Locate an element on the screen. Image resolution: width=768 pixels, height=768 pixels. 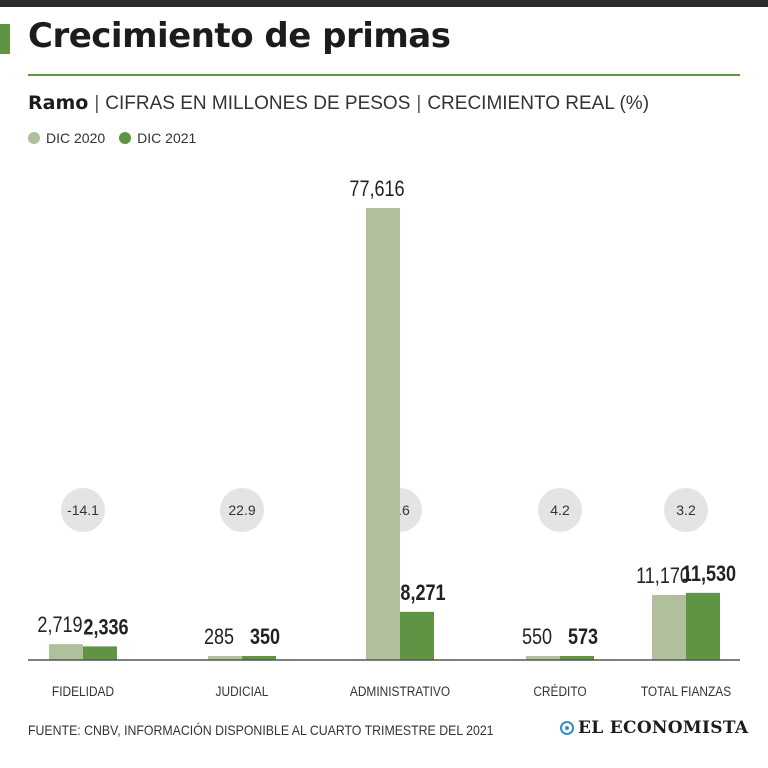
value-label-2021: 8,271 is located at coordinates (422, 593).